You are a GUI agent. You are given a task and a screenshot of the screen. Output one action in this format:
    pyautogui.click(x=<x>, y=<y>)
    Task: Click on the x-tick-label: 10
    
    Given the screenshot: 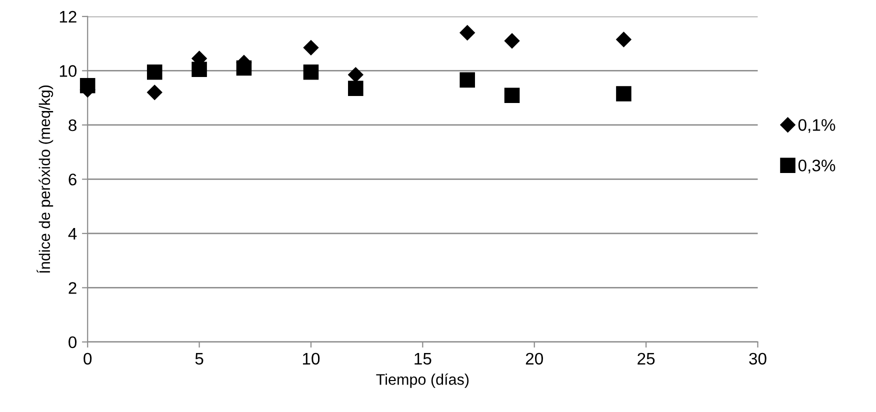 What is the action you would take?
    pyautogui.click(x=311, y=358)
    